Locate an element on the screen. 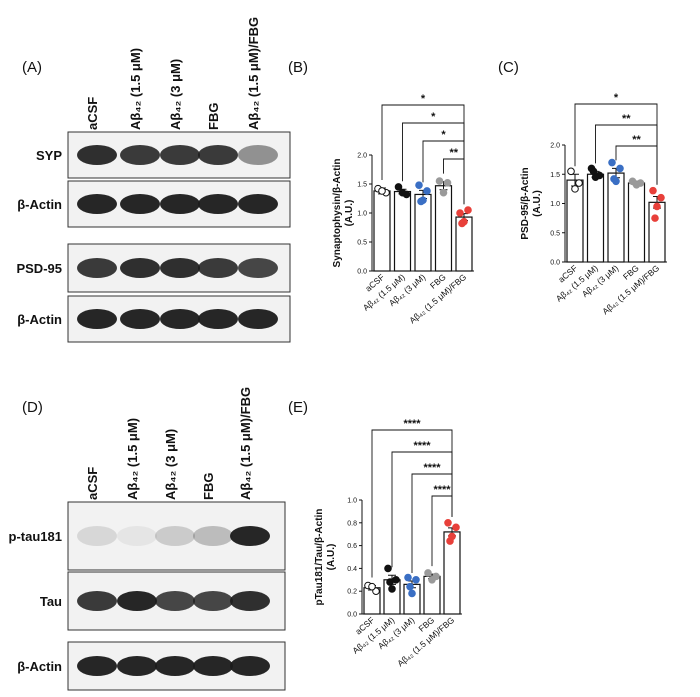 The image size is (700, 697). y-tick-label: 0.6 is located at coordinates (352, 546).